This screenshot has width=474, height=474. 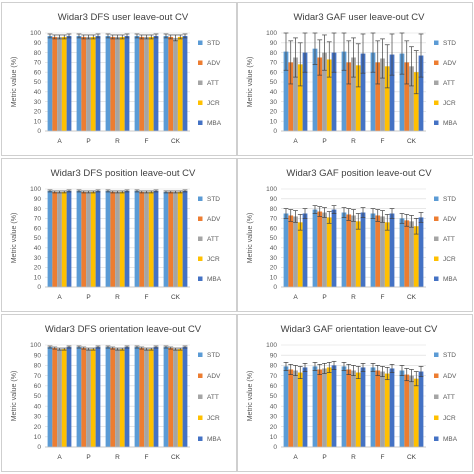 What do you see at coordinates (359, 173) in the screenshot?
I see `chart-title: Widar3 GAF position leave-out CV` at bounding box center [359, 173].